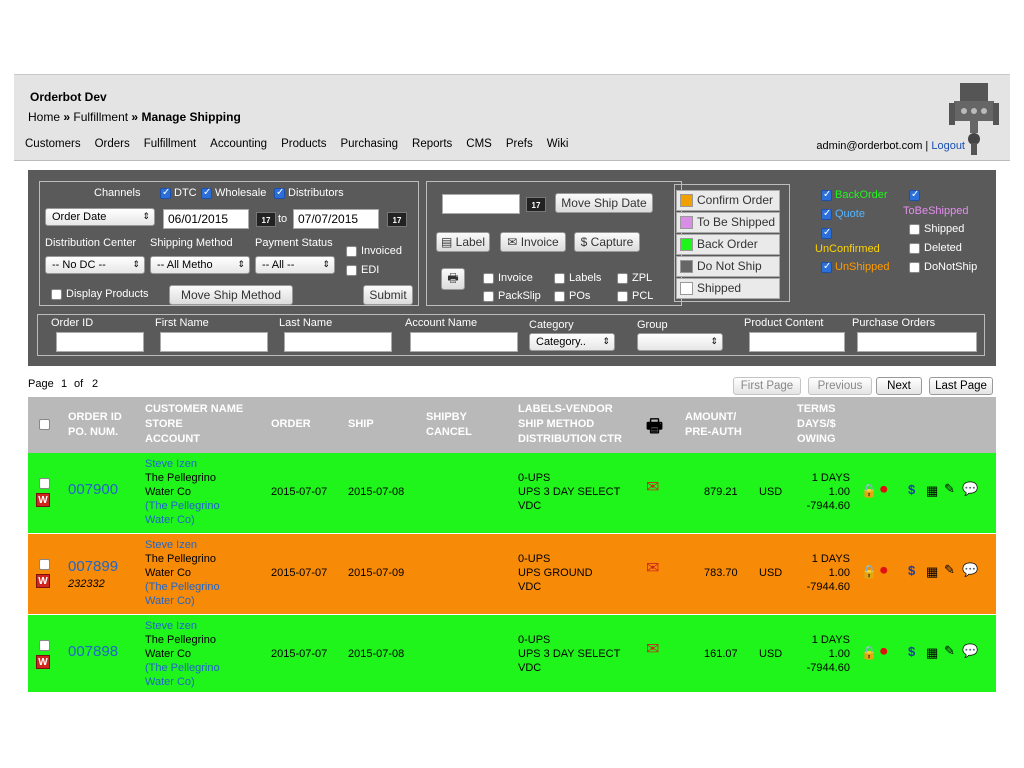 This screenshot has width=1024, height=768. I want to click on date-from-calendar-icon: 17, so click(266, 219).